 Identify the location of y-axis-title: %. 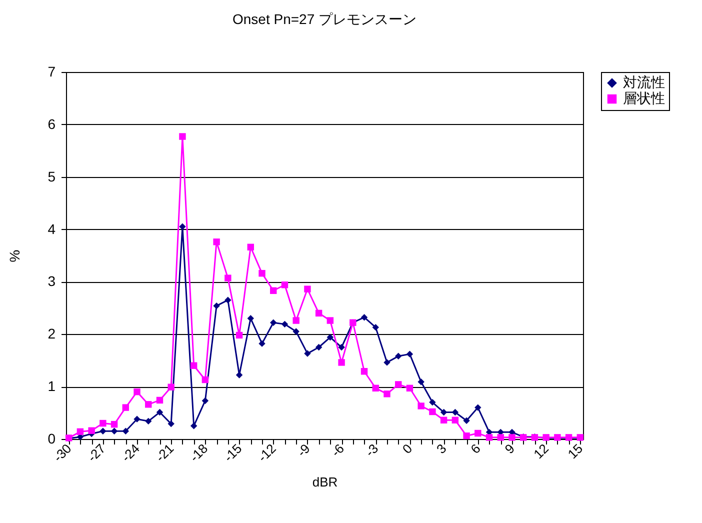
(14, 256).